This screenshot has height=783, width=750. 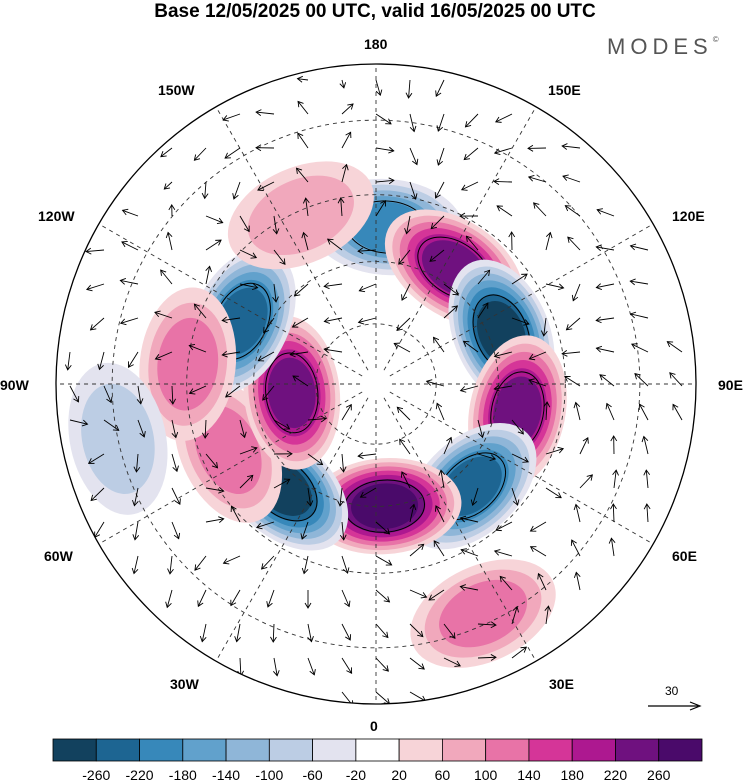 I want to click on lon-label-120w: 120W, so click(x=56, y=216).